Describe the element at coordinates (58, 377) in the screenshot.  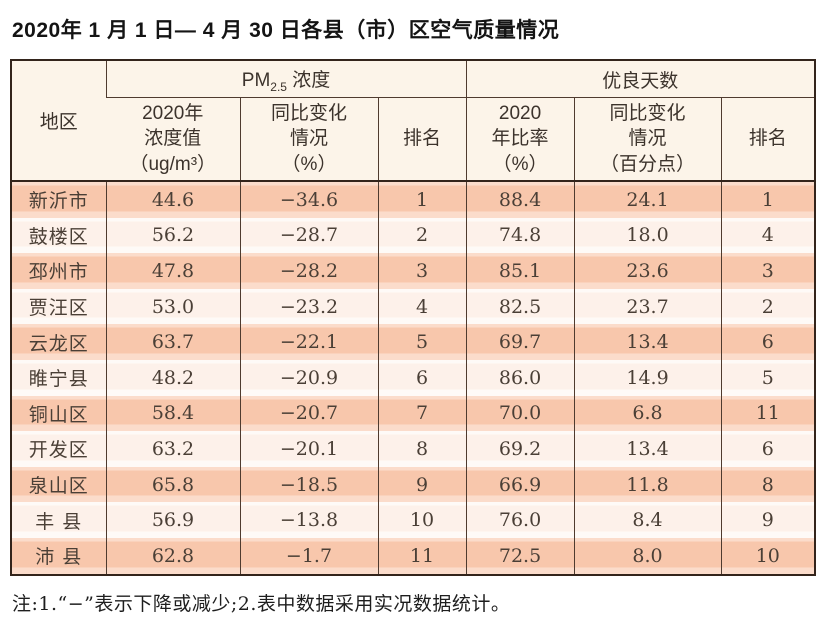
I see `cell-region: 睢宁县` at that location.